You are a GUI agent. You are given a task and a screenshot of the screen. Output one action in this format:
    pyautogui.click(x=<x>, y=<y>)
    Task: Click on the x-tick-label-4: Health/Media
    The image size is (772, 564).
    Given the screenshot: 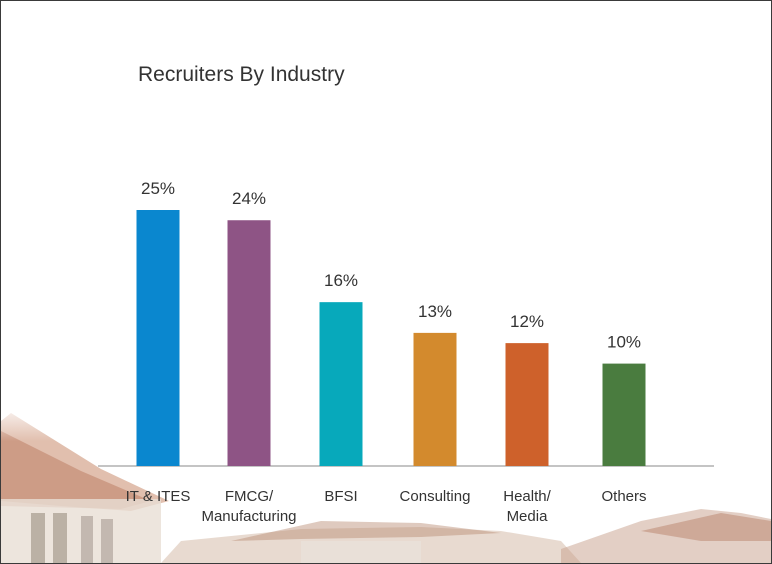 What is the action you would take?
    pyautogui.click(x=527, y=506)
    